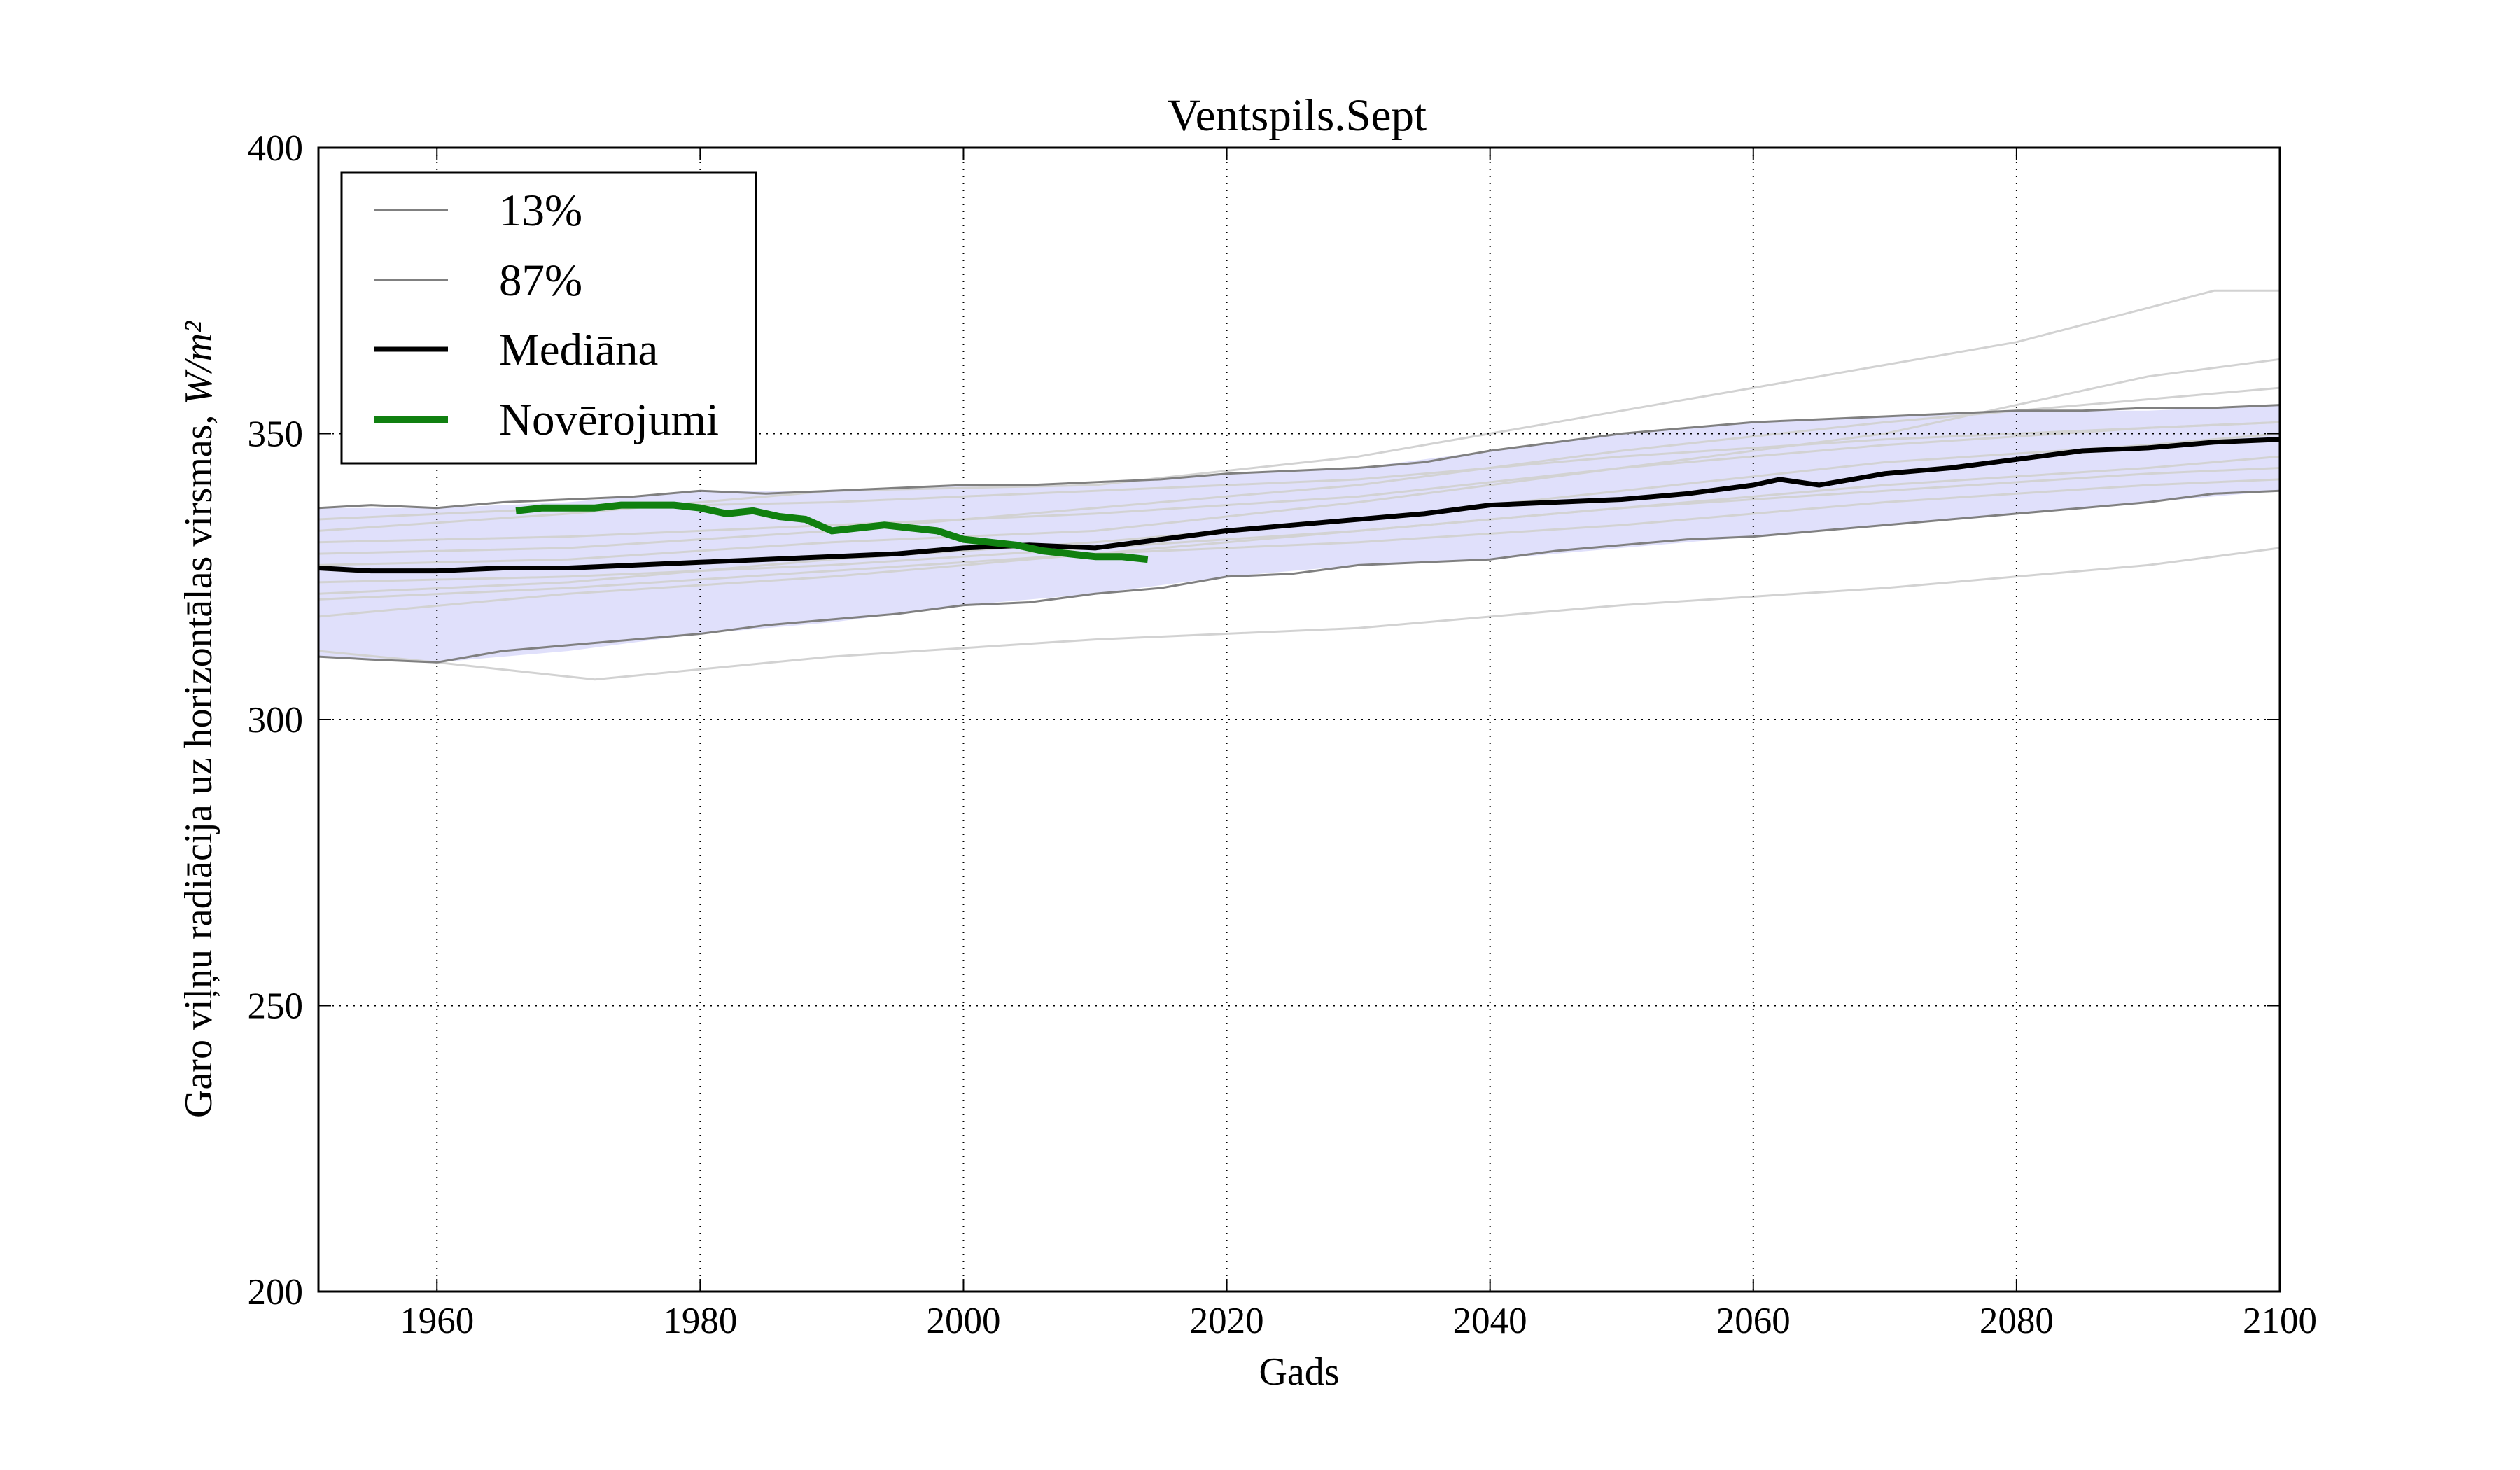  Describe the element at coordinates (437, 1321) in the screenshot. I see `x-tick-label-1960: 1960` at that location.